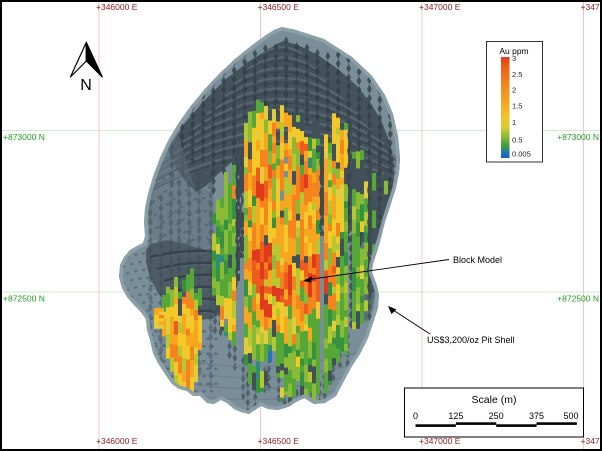 The height and width of the screenshot is (451, 602). What do you see at coordinates (86, 85) in the screenshot?
I see `svg-text: N` at bounding box center [86, 85].